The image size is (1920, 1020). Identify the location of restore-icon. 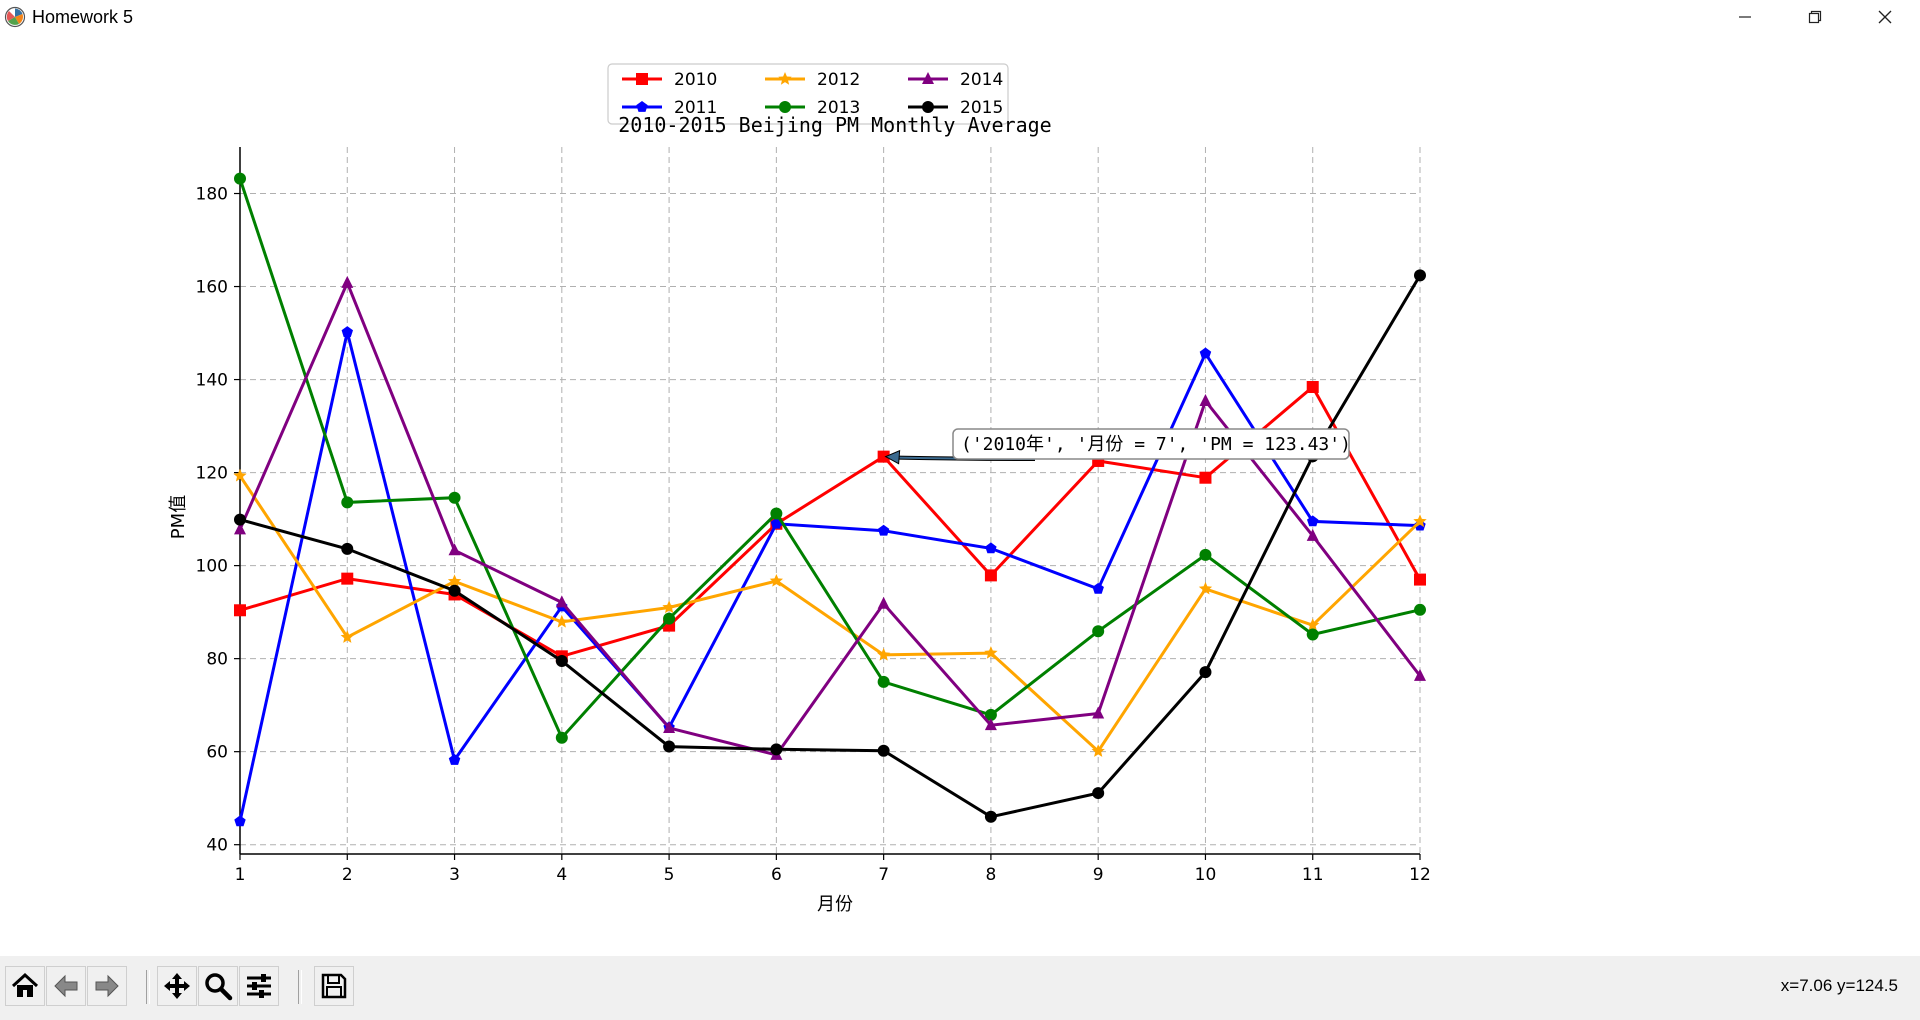
(1815, 17).